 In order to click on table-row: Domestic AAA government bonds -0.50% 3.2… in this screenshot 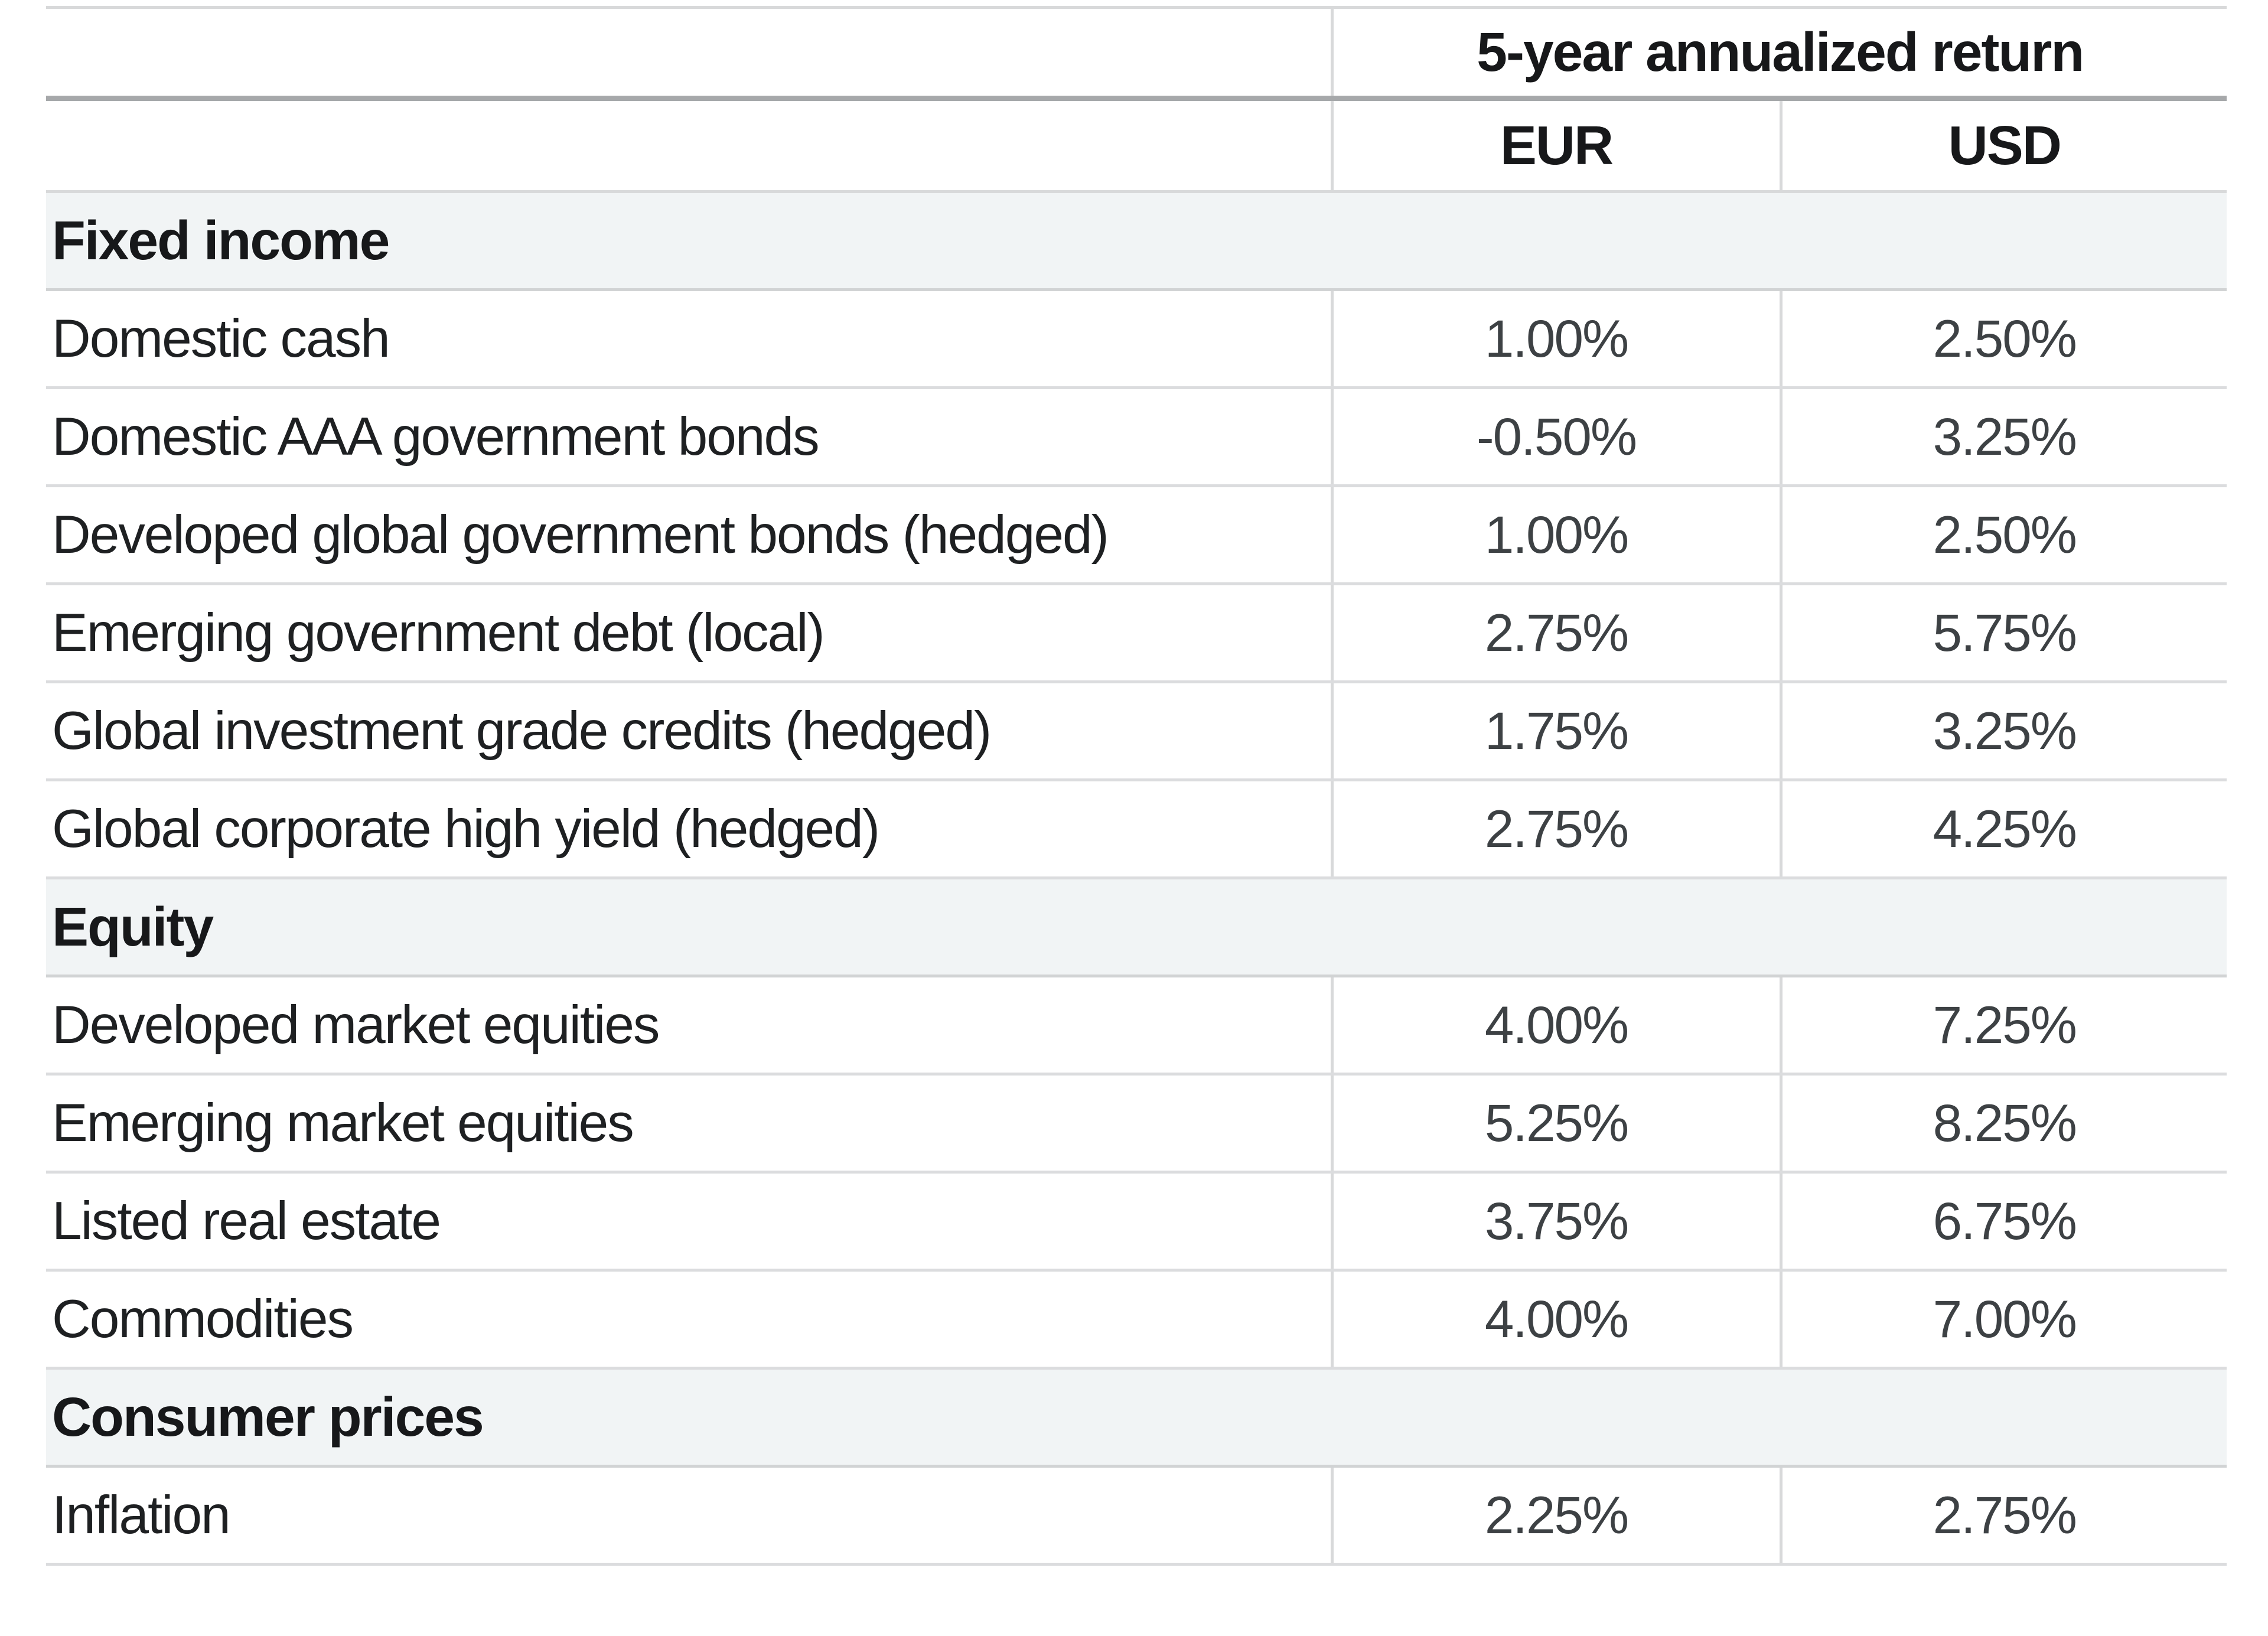, I will do `click(1136, 437)`.